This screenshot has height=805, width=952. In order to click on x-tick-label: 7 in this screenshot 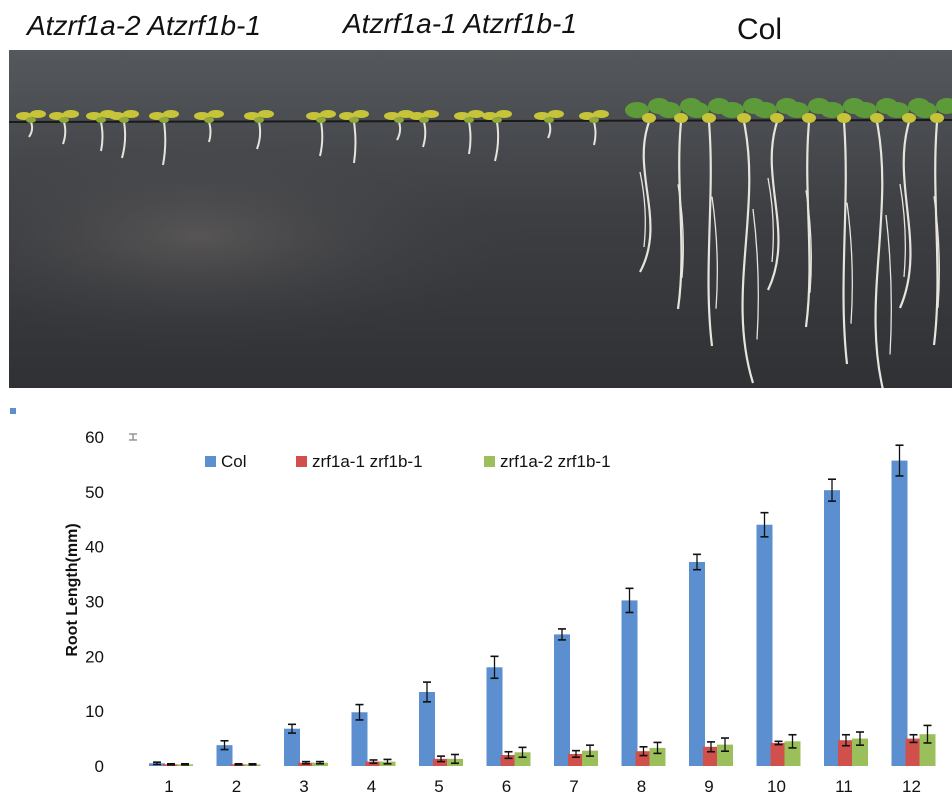, I will do `click(573, 786)`.